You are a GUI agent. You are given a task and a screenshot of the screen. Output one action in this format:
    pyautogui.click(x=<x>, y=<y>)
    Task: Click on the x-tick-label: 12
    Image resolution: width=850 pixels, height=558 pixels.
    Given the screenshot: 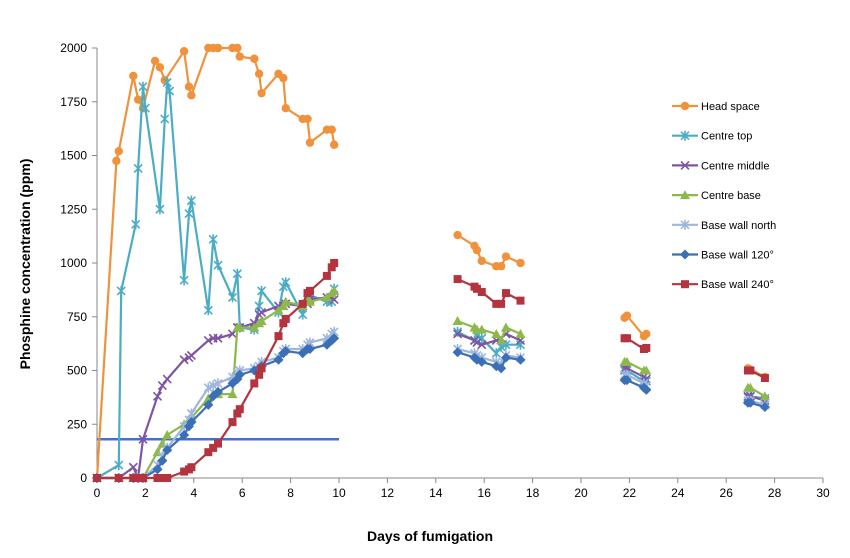 What is the action you would take?
    pyautogui.click(x=388, y=493)
    